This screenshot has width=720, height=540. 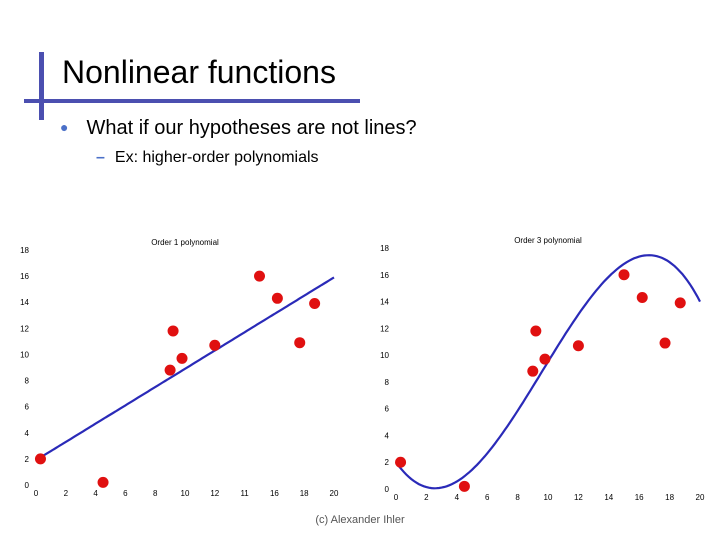 What do you see at coordinates (41, 86) in the screenshot?
I see `title-accent-vertical-bar` at bounding box center [41, 86].